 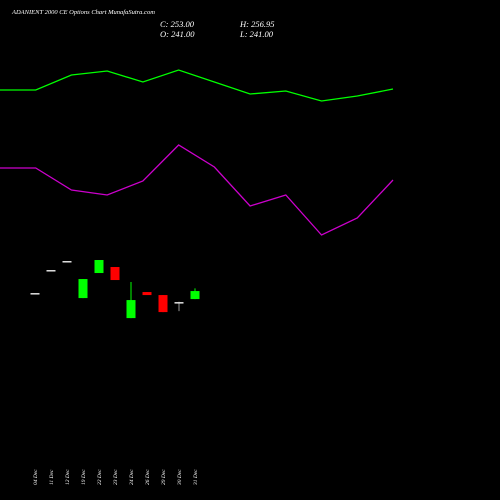 I want to click on x-tick-label: 30 Dec, so click(x=180, y=477).